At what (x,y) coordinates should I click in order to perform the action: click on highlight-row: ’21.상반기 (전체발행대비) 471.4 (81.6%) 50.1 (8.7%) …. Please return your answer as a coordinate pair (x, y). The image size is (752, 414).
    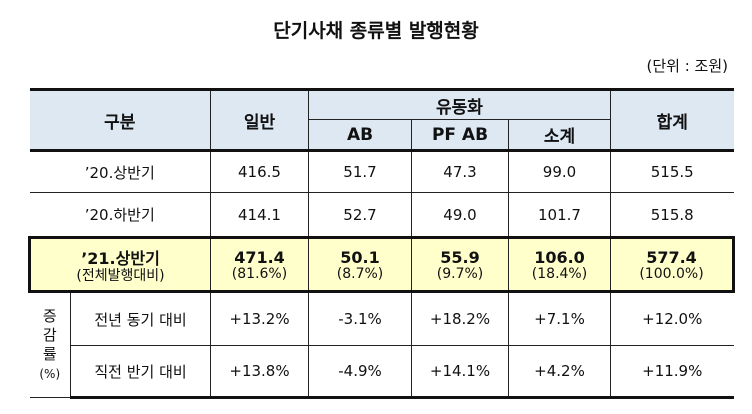
    Looking at the image, I should click on (381, 264).